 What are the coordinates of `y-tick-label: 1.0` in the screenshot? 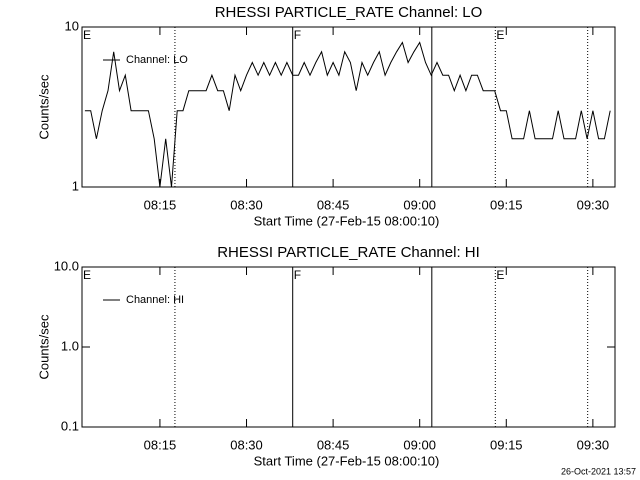 It's located at (70, 345).